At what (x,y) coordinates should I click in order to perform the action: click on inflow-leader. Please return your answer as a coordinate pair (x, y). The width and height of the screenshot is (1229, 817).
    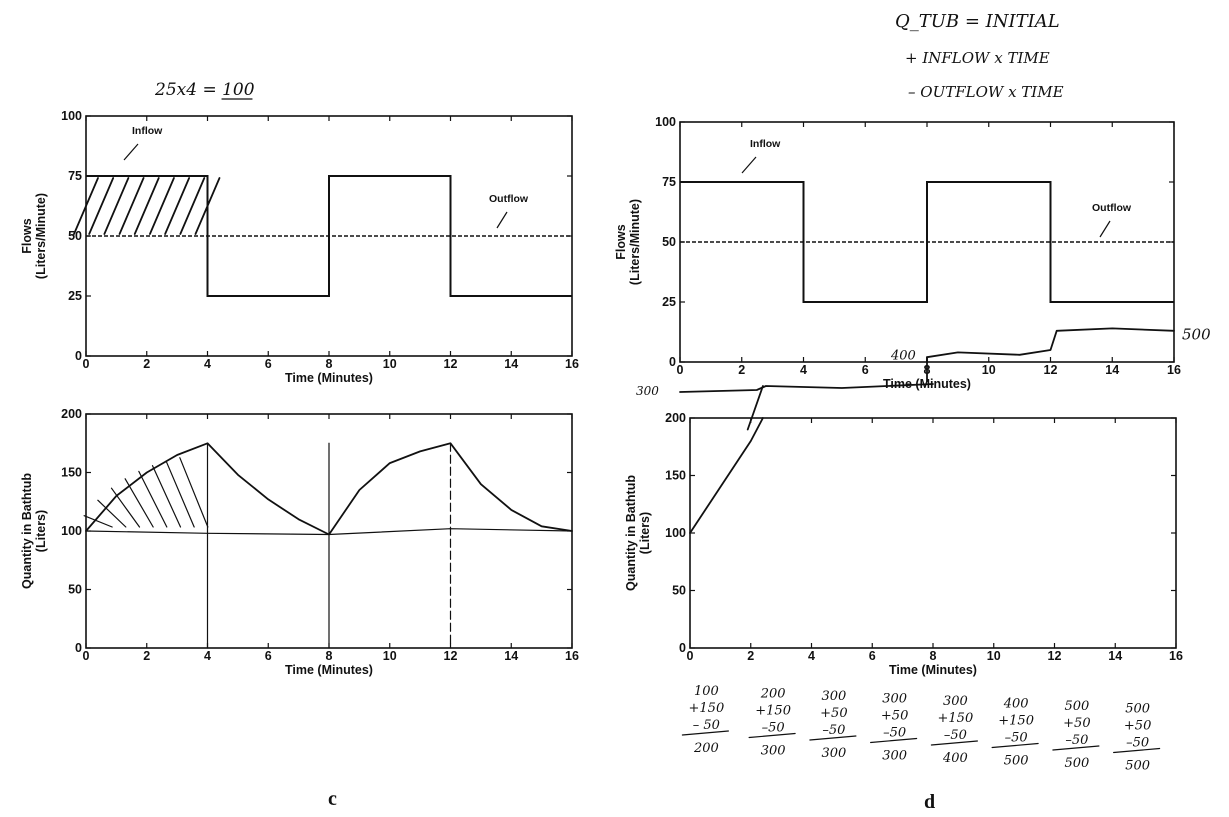
    Looking at the image, I should click on (131, 152).